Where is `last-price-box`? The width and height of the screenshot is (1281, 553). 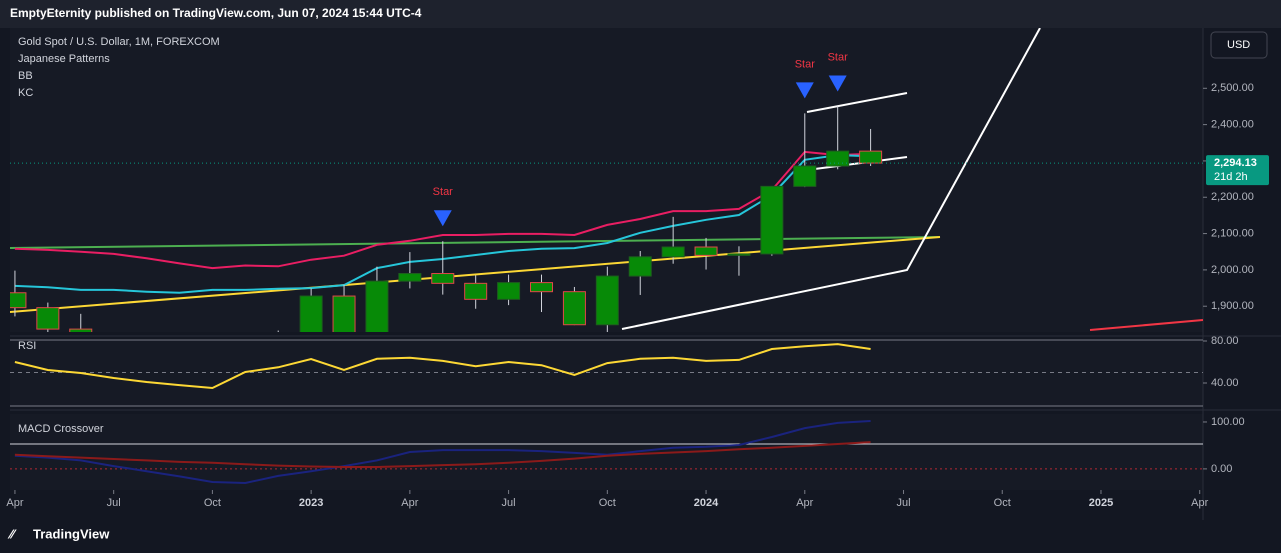
last-price-box is located at coordinates (1237, 170).